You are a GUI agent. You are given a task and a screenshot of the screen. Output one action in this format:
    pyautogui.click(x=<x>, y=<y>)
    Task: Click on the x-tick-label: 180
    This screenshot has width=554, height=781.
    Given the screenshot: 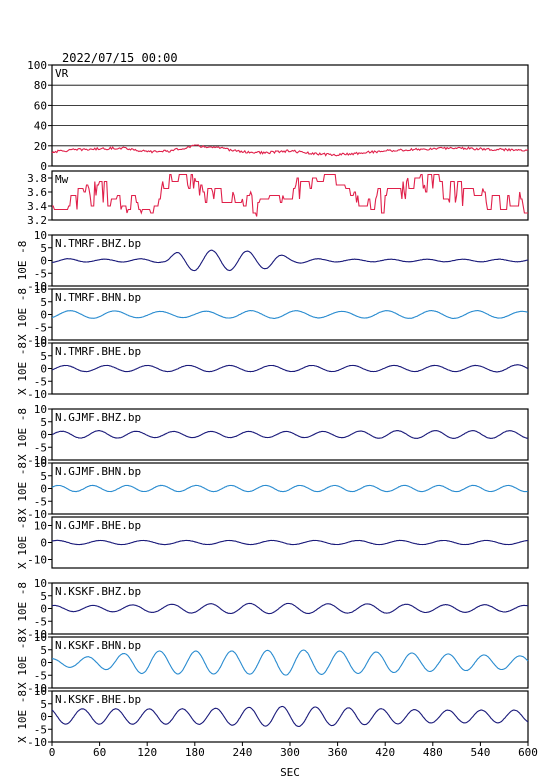 What is the action you would take?
    pyautogui.click(x=195, y=752)
    